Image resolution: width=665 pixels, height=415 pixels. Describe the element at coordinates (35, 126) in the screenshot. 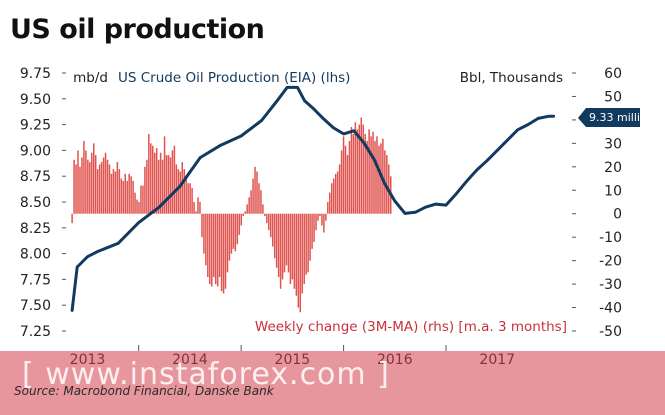

I see `left-tick-label: 9.25` at that location.